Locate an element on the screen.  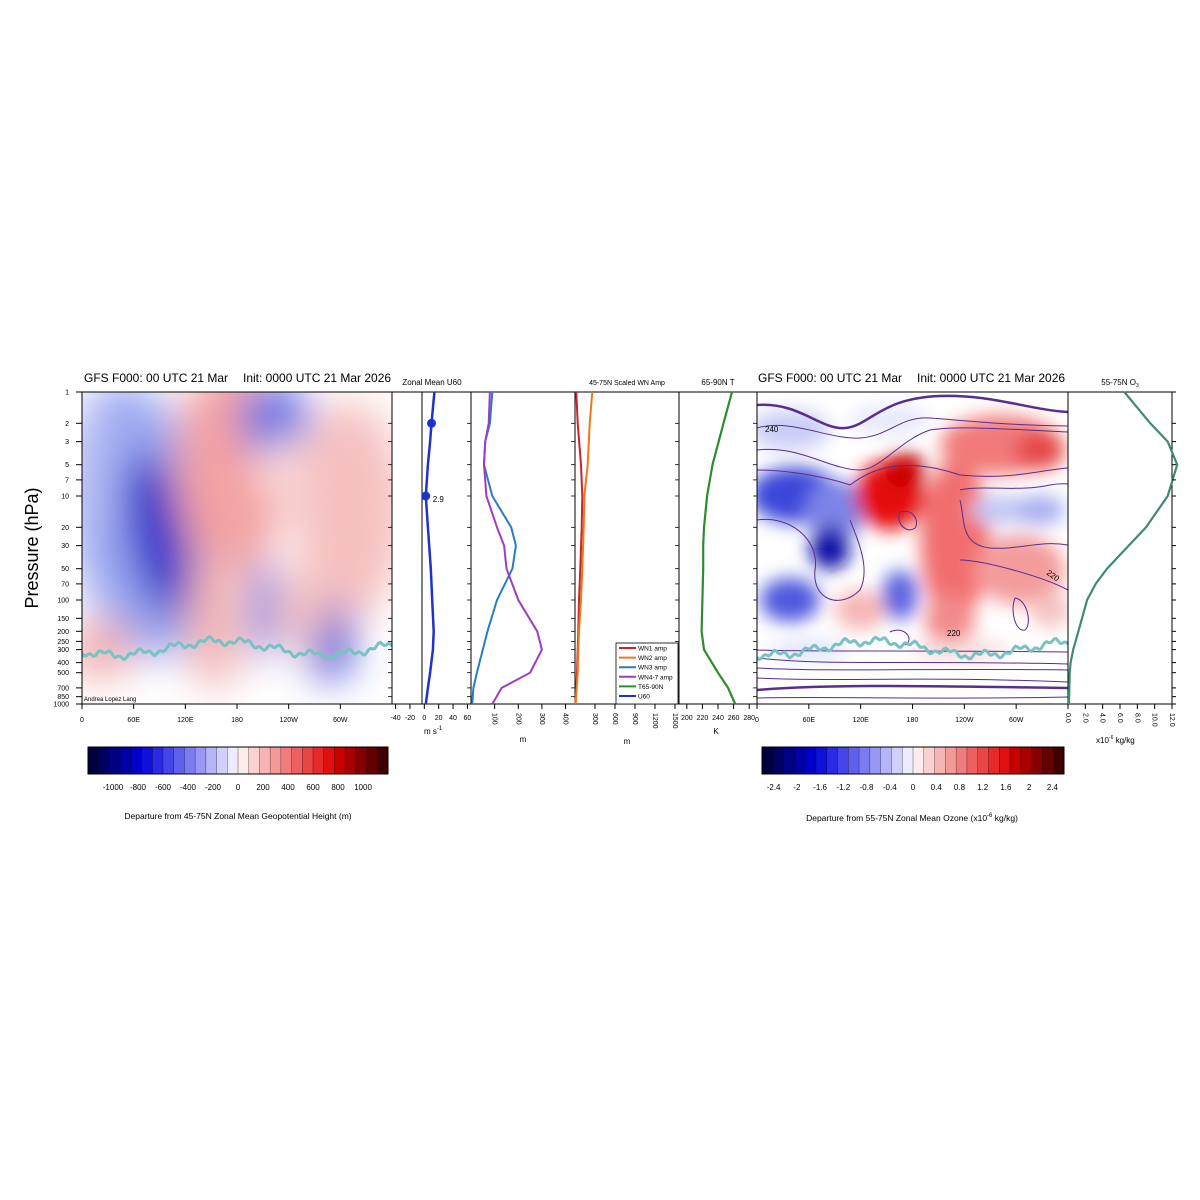
x-tick-label: 900 is located at coordinates (634, 719).